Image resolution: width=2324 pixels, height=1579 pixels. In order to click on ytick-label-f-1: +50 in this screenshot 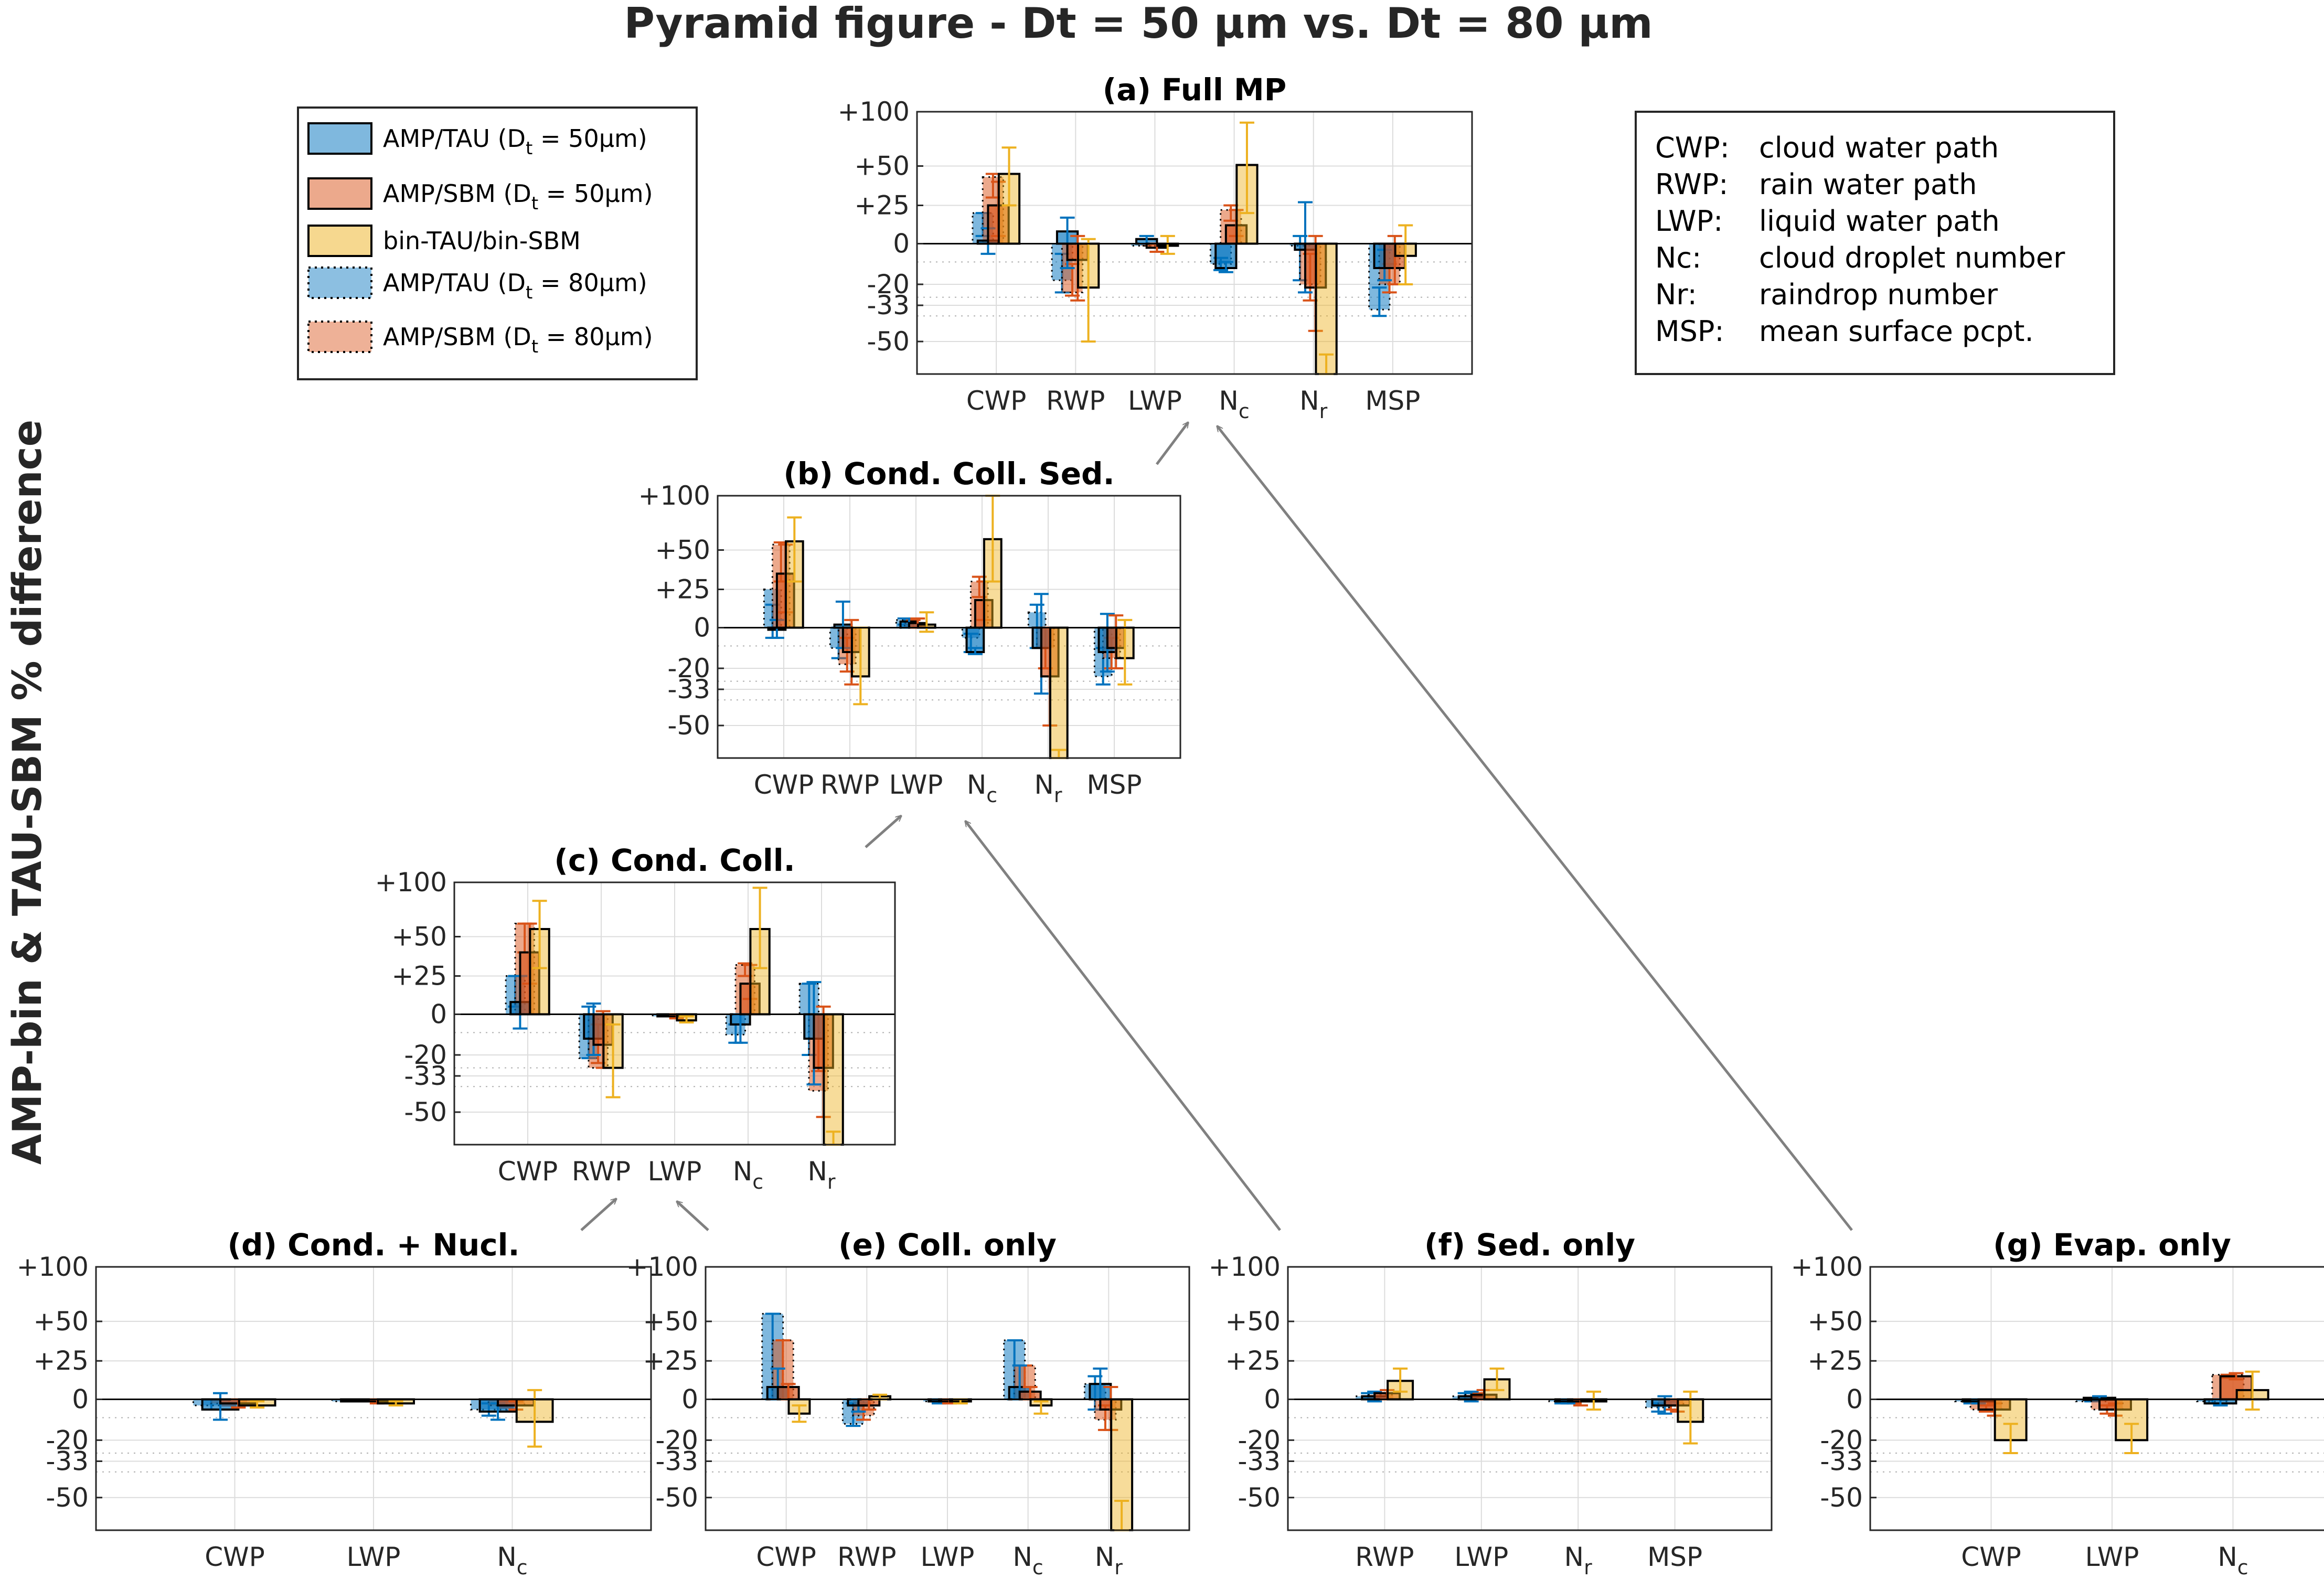, I will do `click(1253, 1321)`.